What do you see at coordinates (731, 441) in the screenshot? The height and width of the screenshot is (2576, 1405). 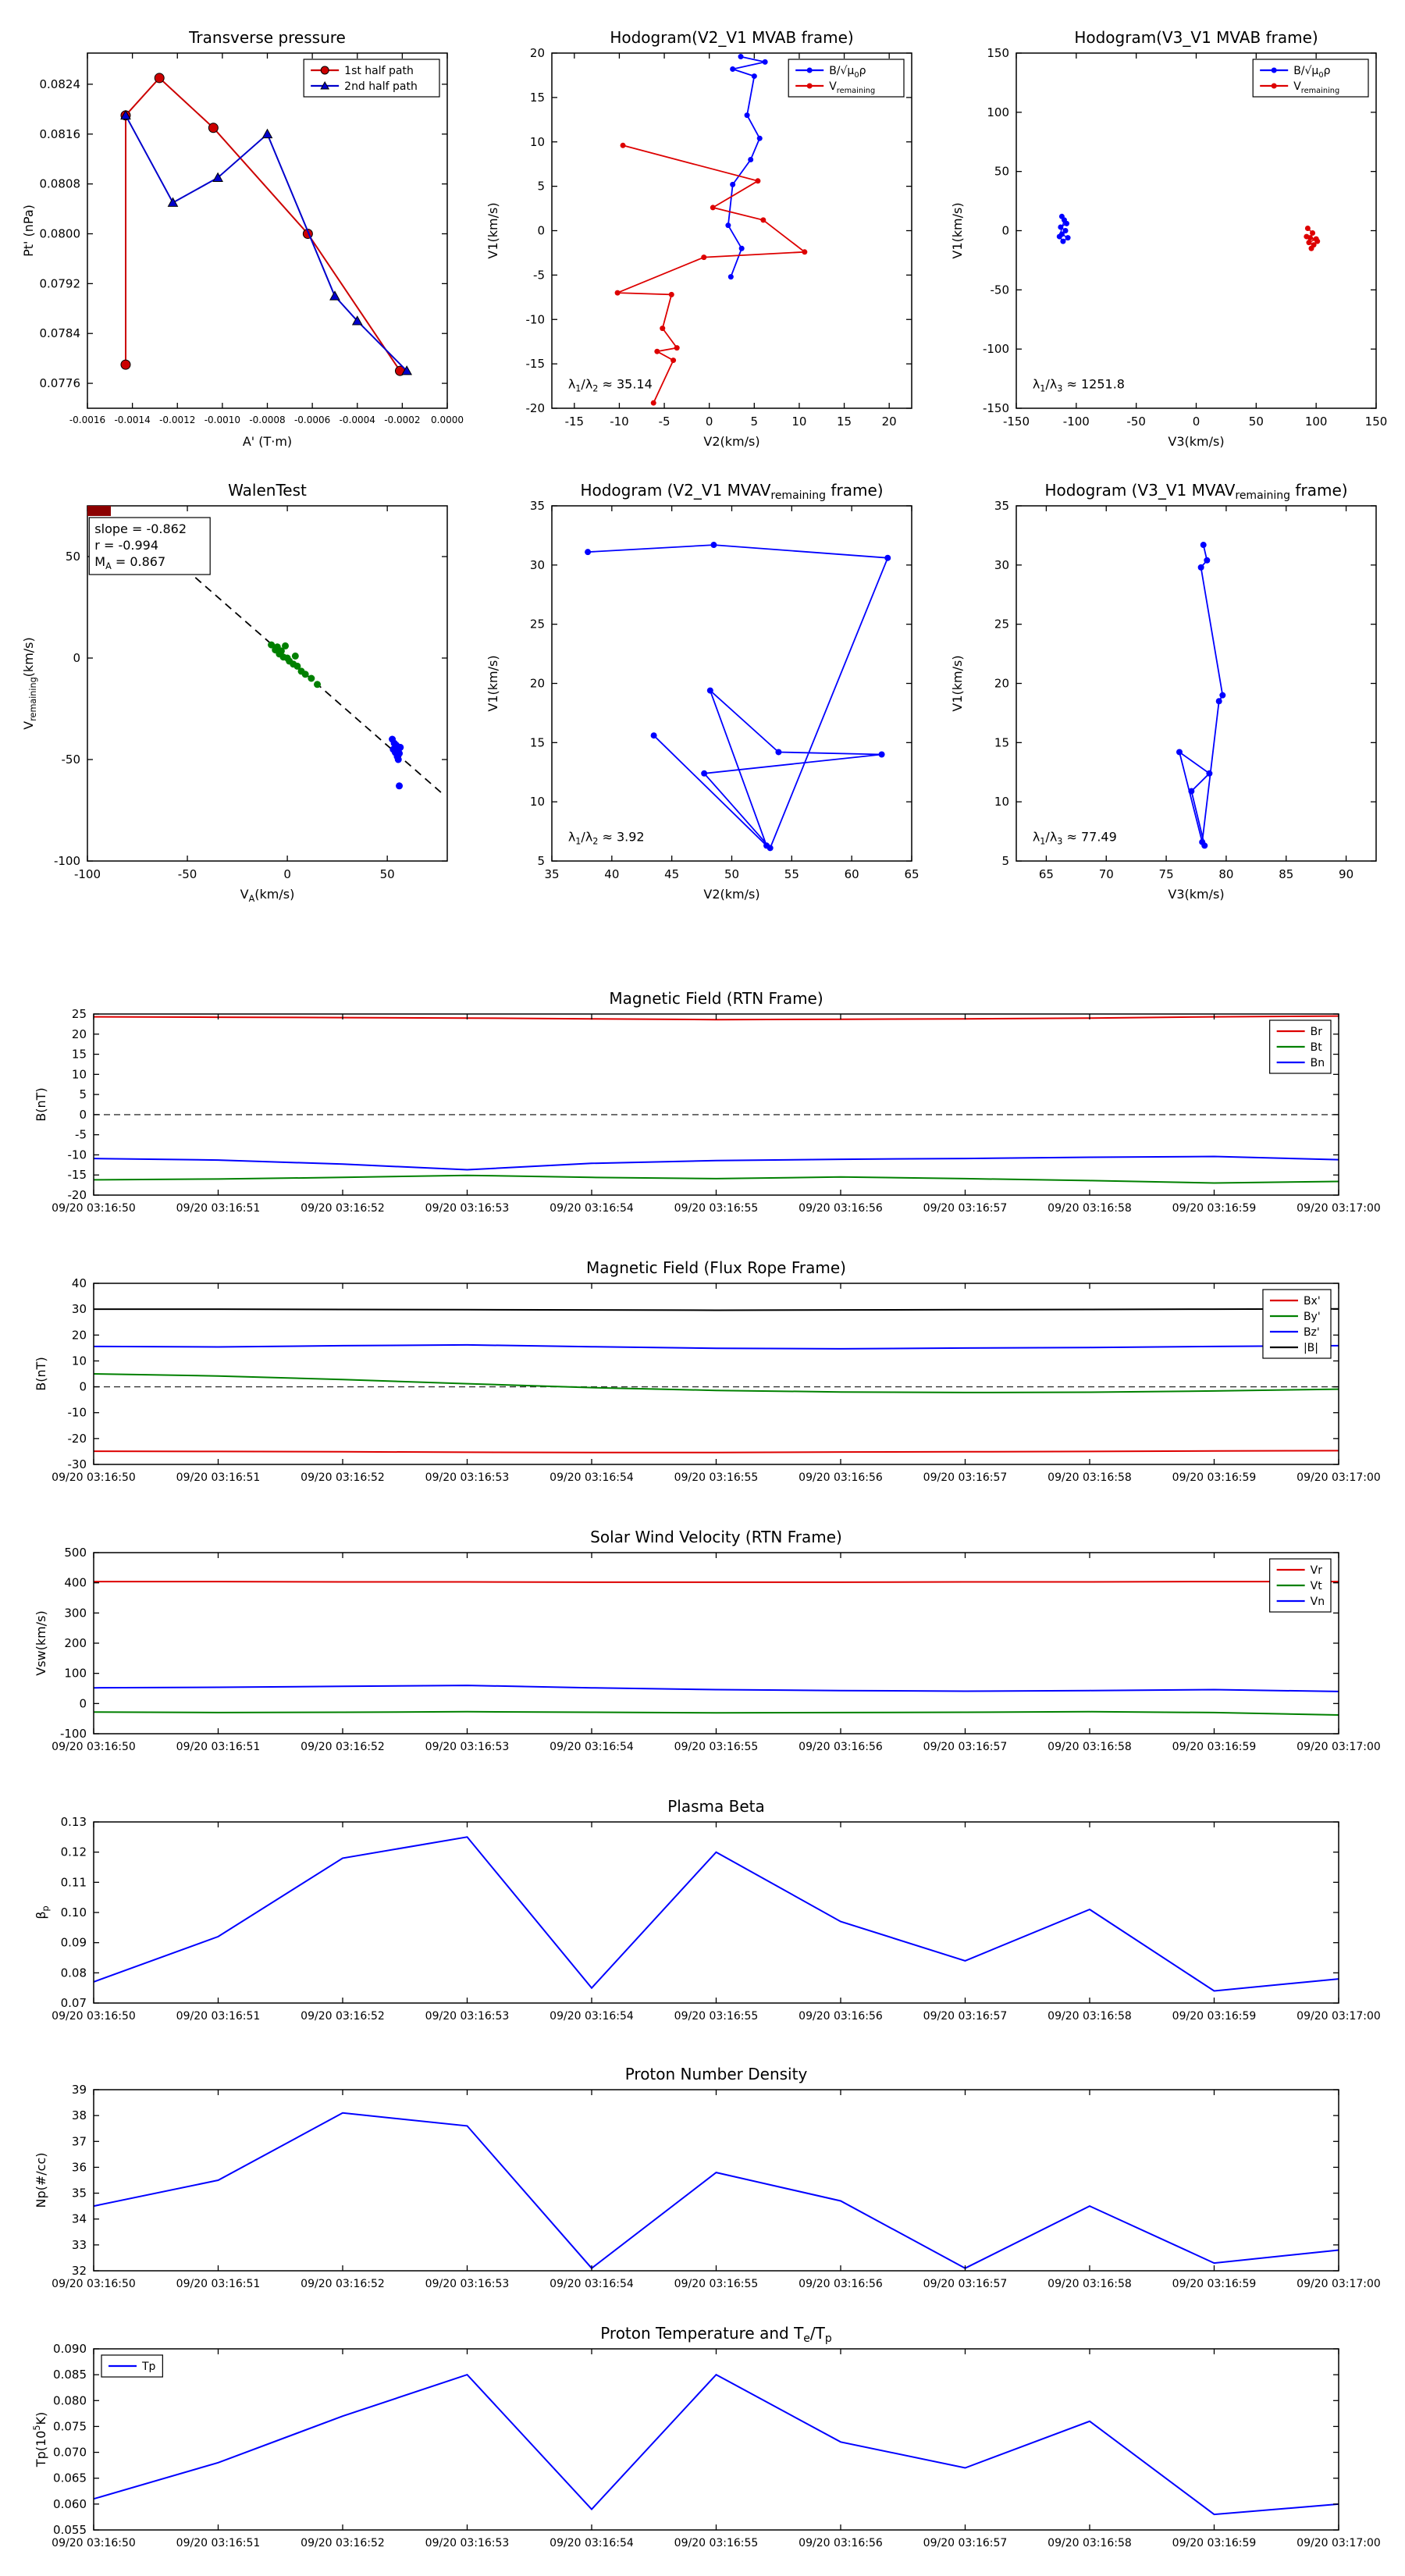 I see `svg-text: V2(km/s)` at bounding box center [731, 441].